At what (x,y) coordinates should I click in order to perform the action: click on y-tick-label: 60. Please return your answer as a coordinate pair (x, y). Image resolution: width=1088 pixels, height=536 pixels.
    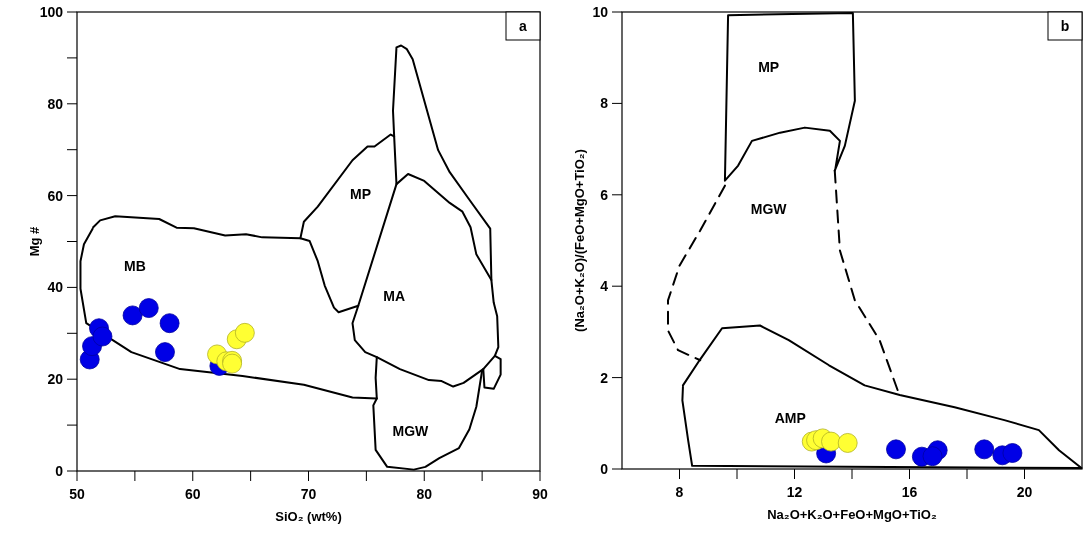
    Looking at the image, I should click on (55, 195).